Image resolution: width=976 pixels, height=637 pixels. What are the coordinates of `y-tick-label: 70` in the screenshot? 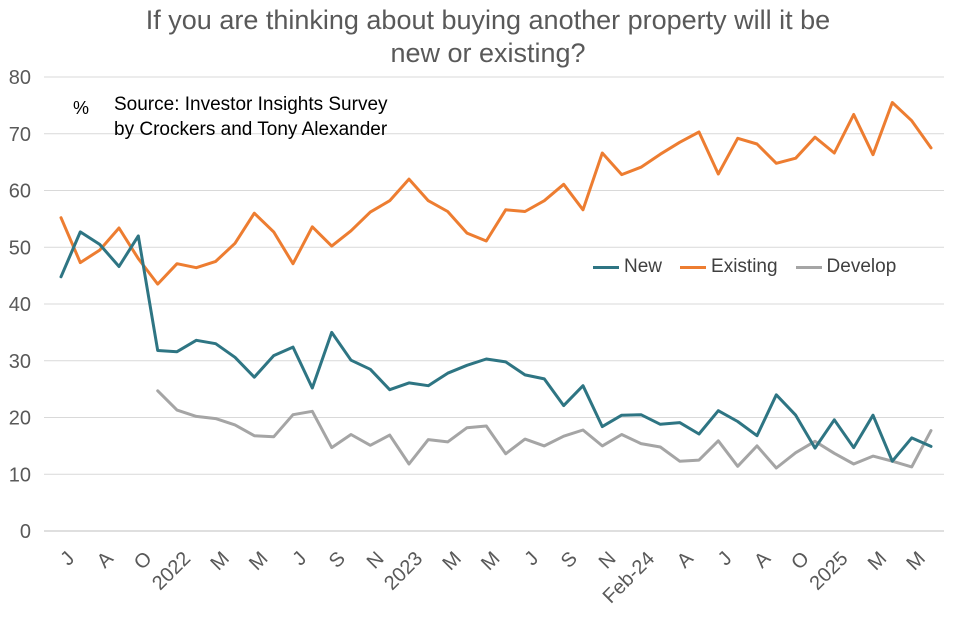 It's located at (20, 135).